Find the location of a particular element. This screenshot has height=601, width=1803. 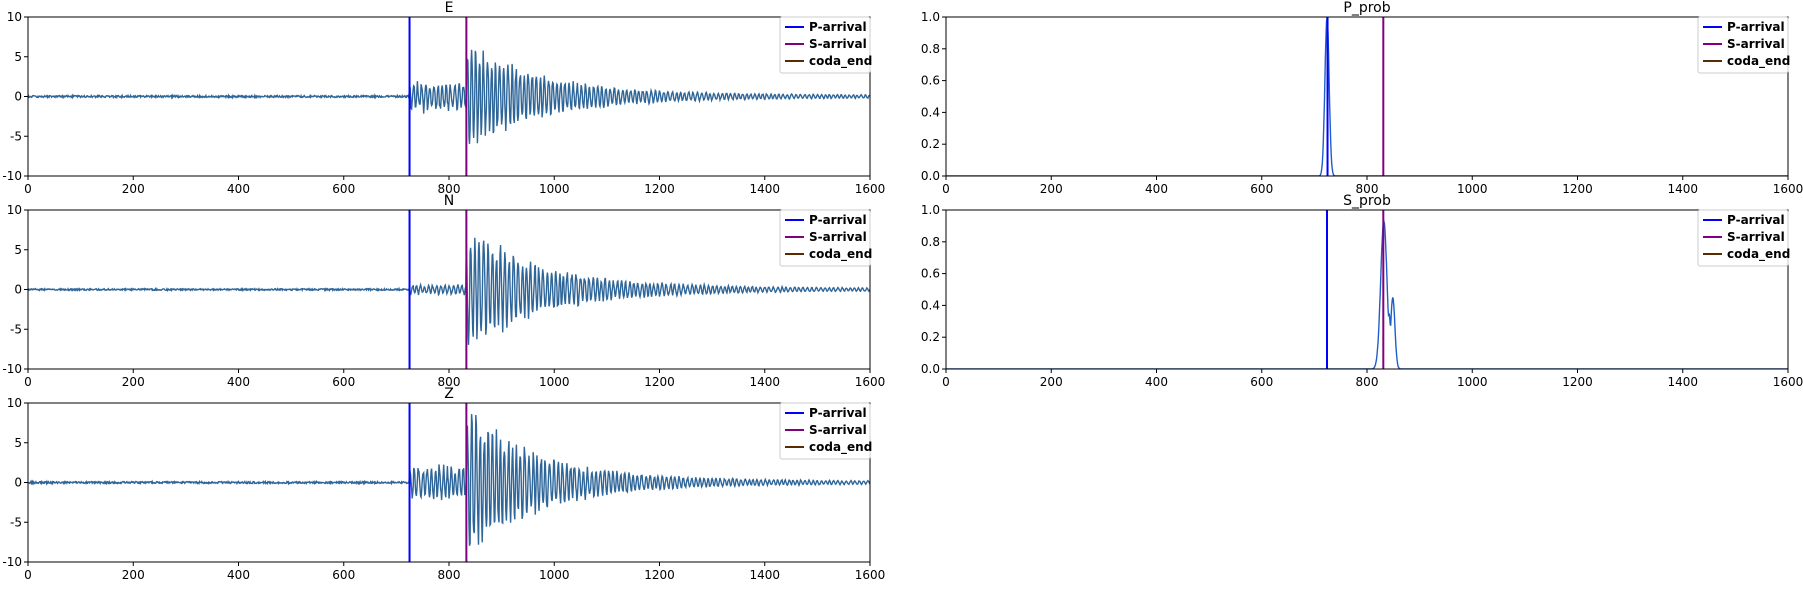

probability-series is located at coordinates (1367, 293).